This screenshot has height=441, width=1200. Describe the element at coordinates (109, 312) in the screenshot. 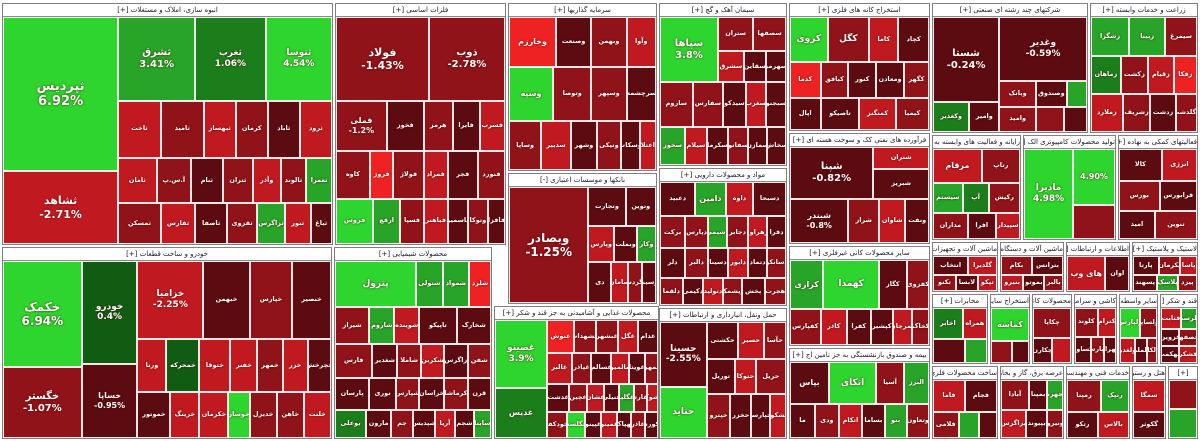

I see `stock-tile: خودرو 0.4%` at that location.